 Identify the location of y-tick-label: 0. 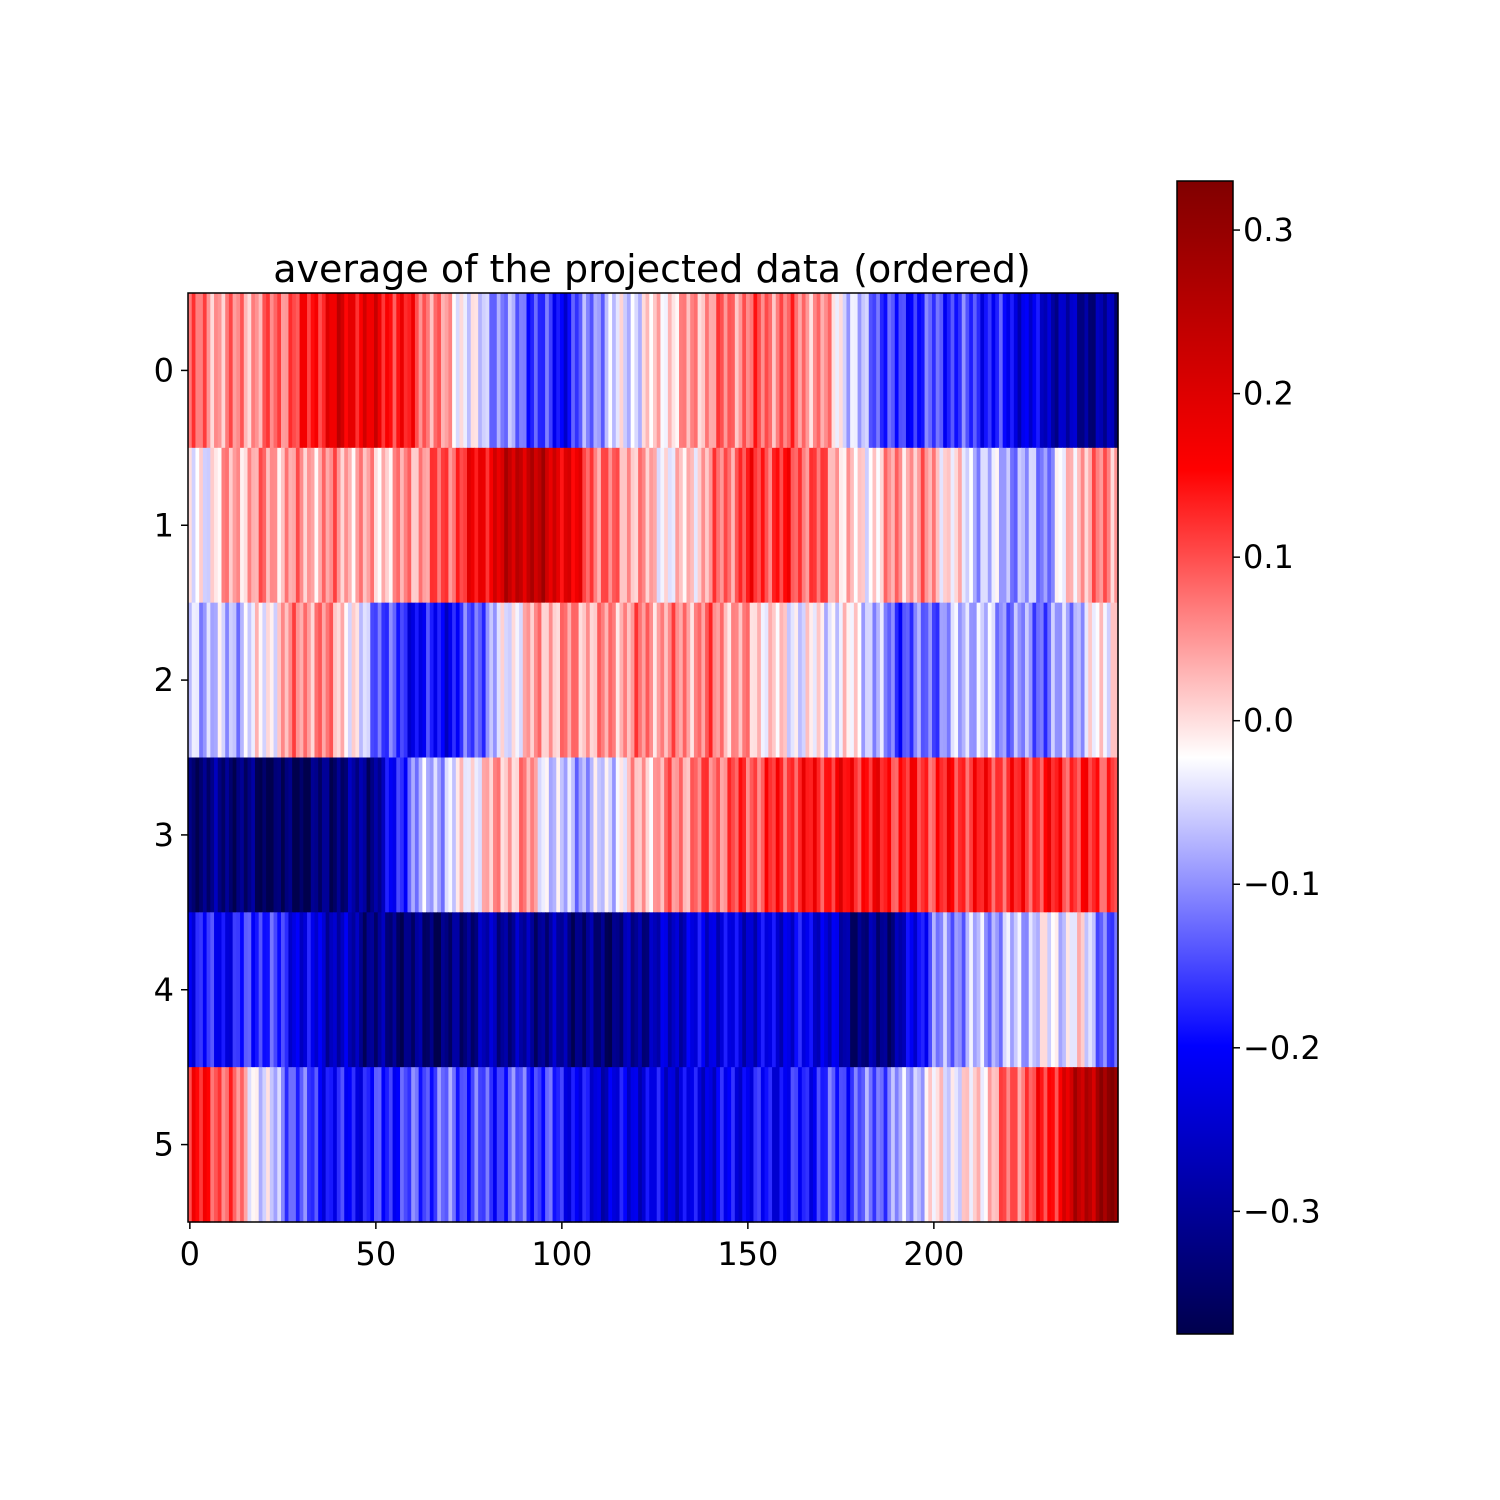
(164, 370).